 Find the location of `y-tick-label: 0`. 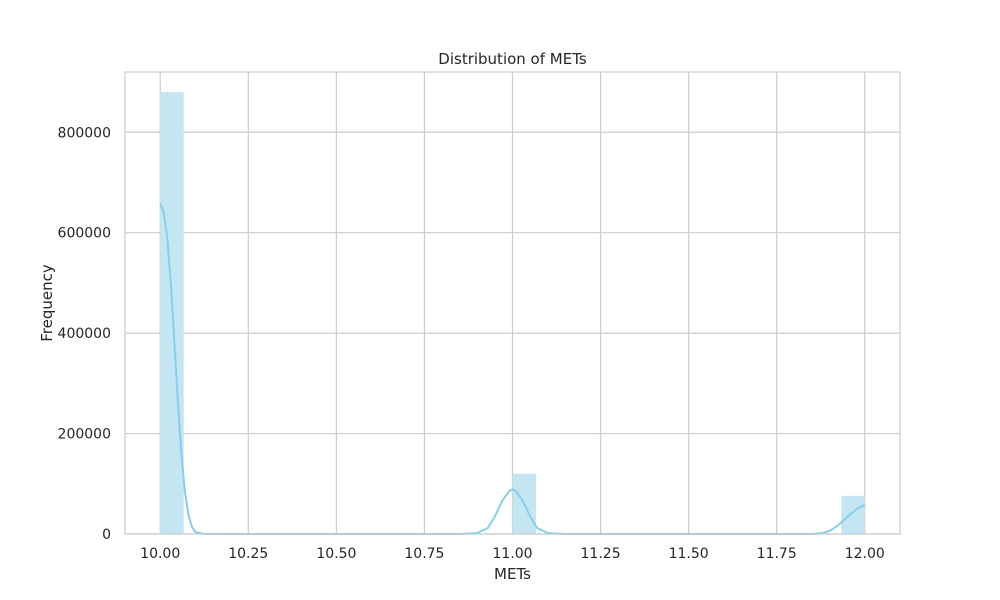

y-tick-label: 0 is located at coordinates (106, 535).